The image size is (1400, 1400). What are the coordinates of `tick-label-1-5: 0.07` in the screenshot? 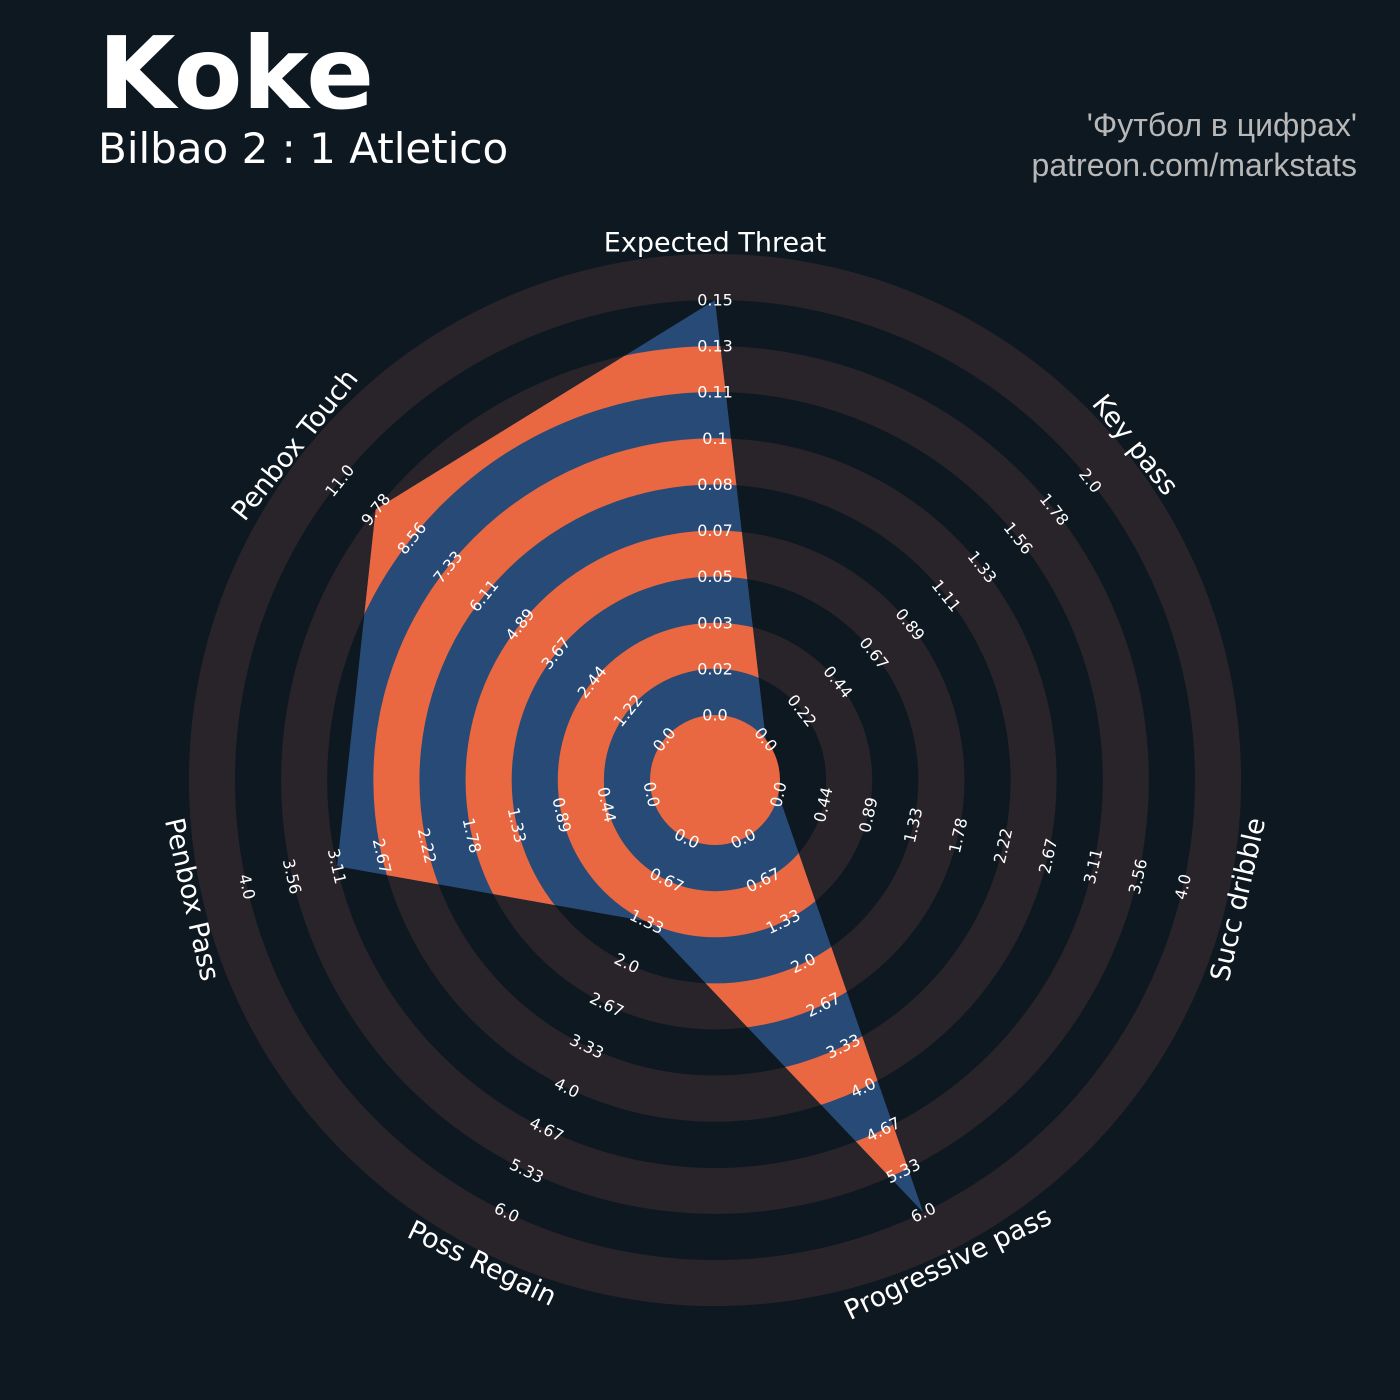 It's located at (715, 530).